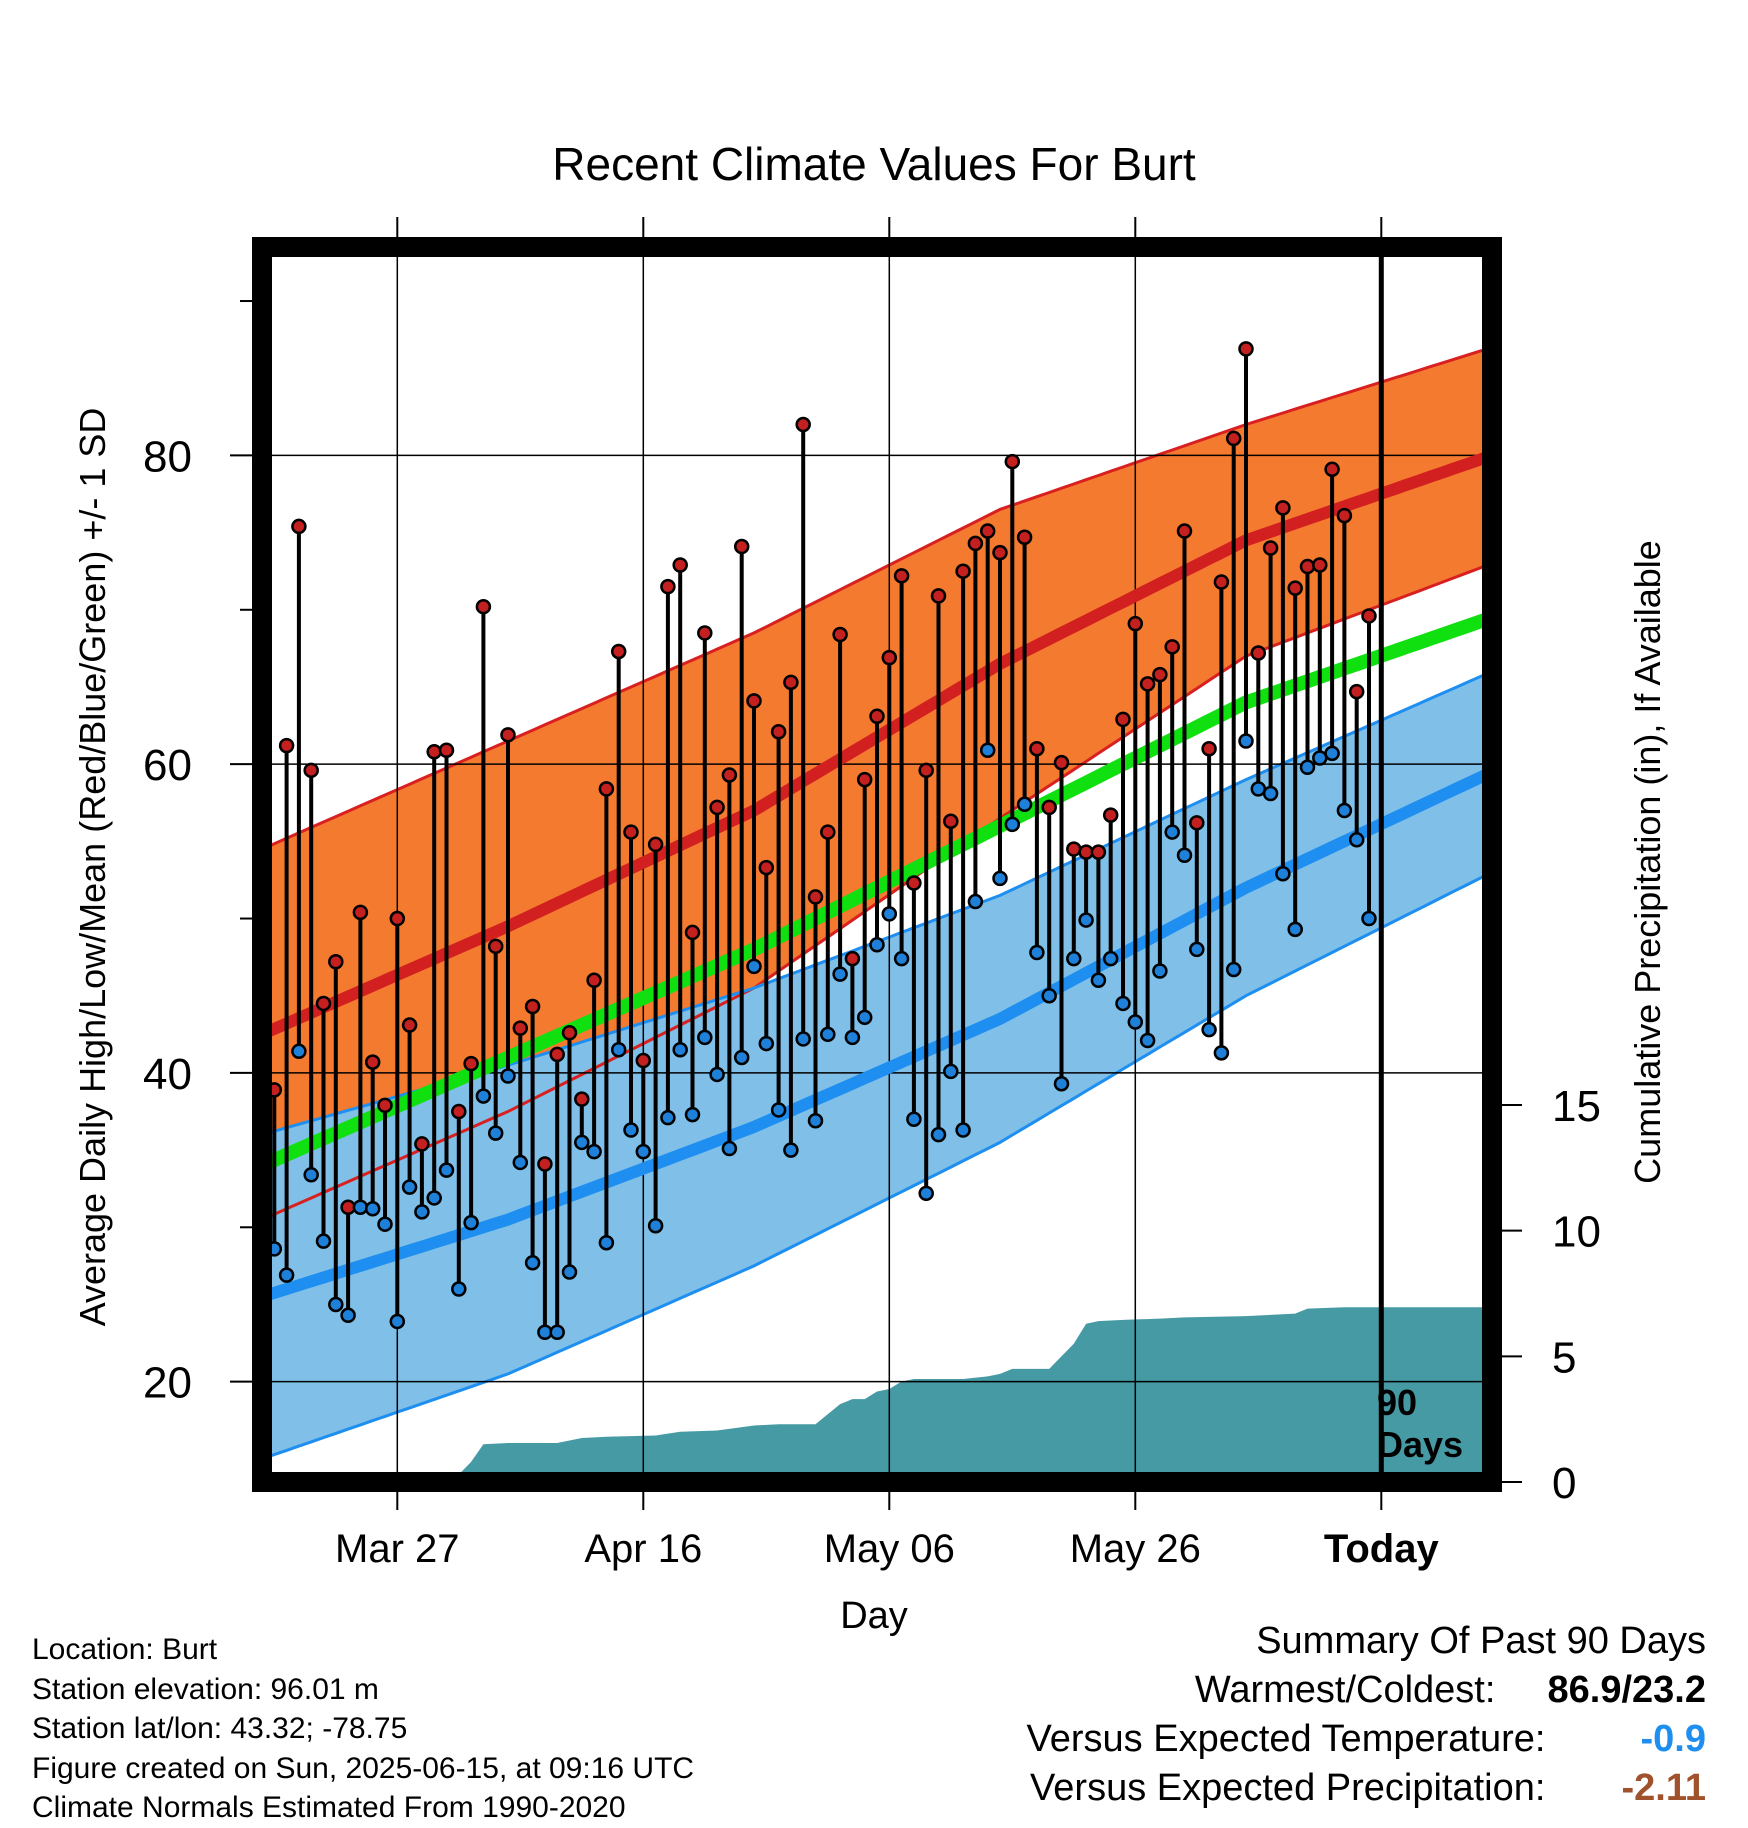  Describe the element at coordinates (197, 854) in the screenshot. I see `left-axis-ticks: 20 40 60 80` at that location.